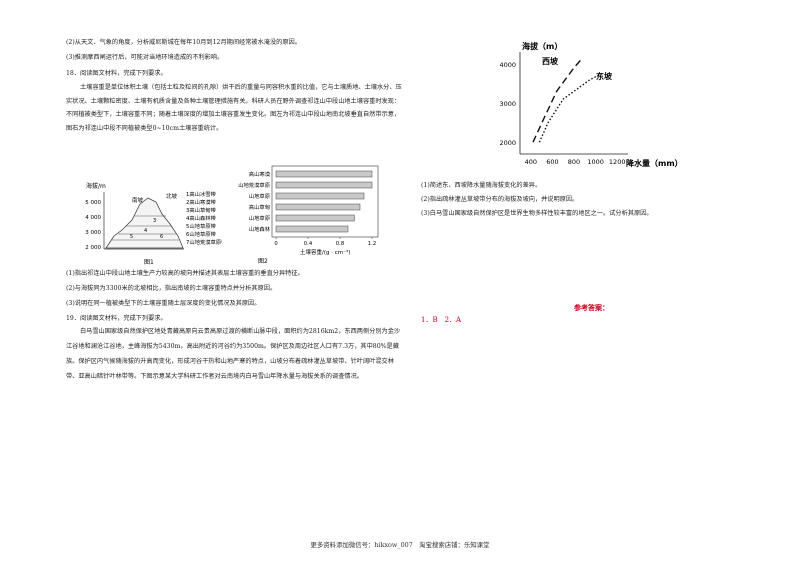  Describe the element at coordinates (161, 237) in the screenshot. I see `zone-num: 6` at that location.